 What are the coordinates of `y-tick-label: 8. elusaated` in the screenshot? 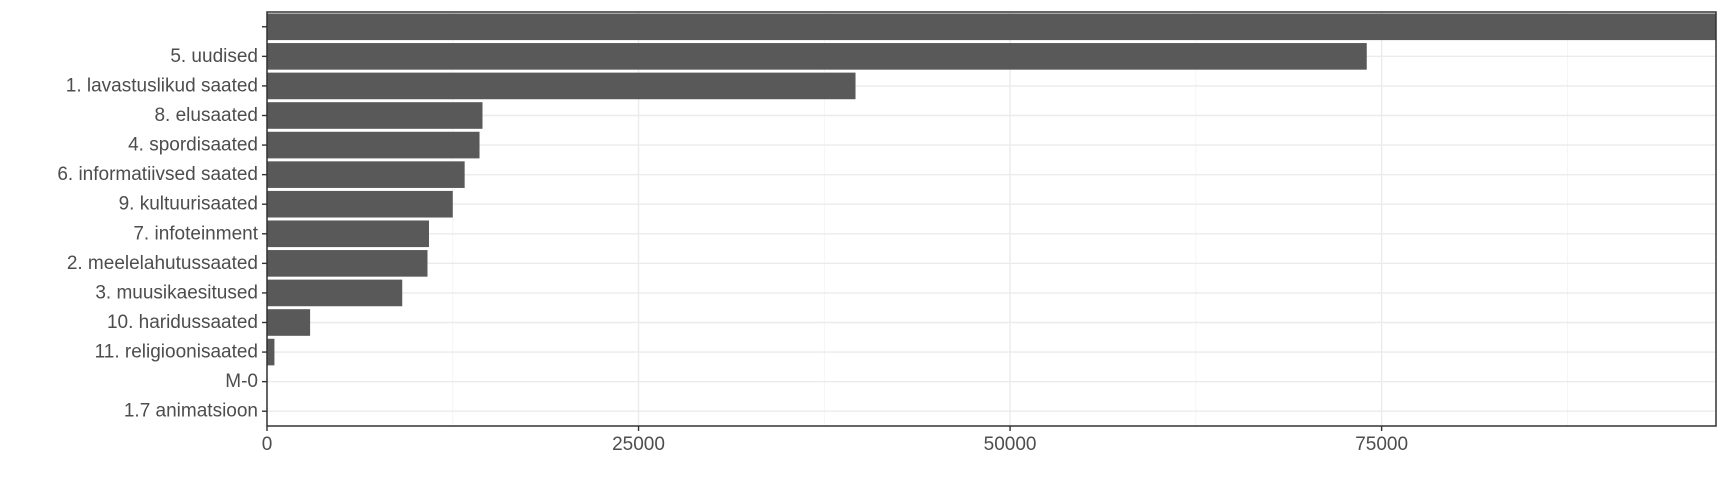 It's located at (206, 115).